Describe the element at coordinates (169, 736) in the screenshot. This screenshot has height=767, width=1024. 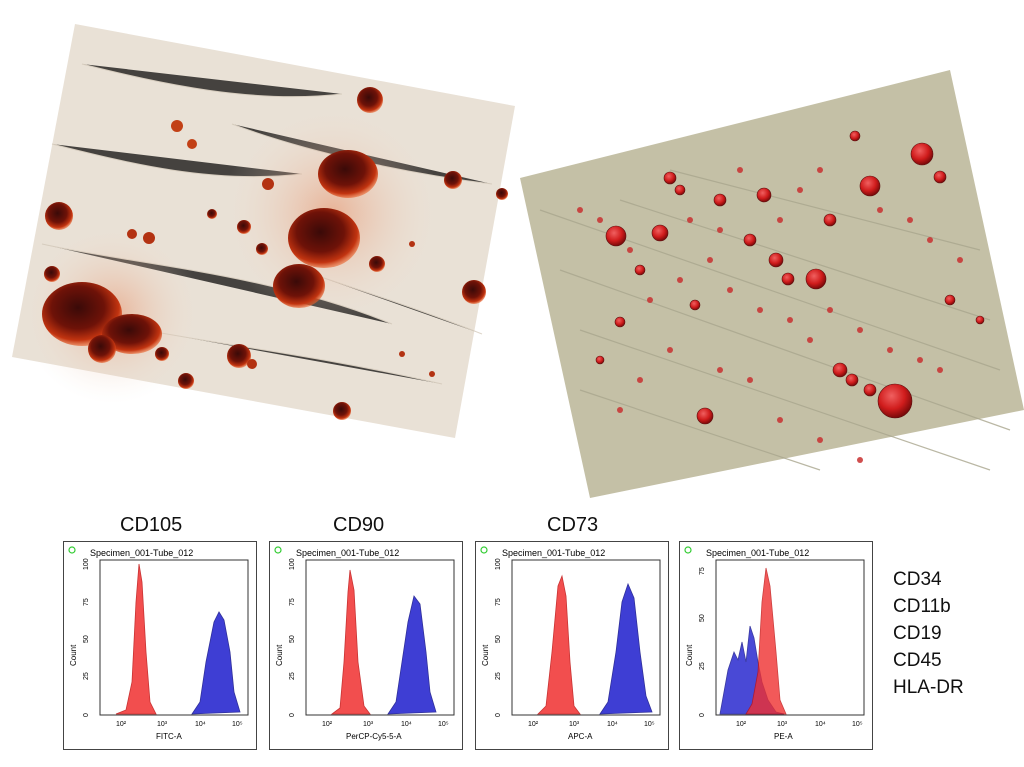
I see `x-axis-label: FITC-A` at that location.